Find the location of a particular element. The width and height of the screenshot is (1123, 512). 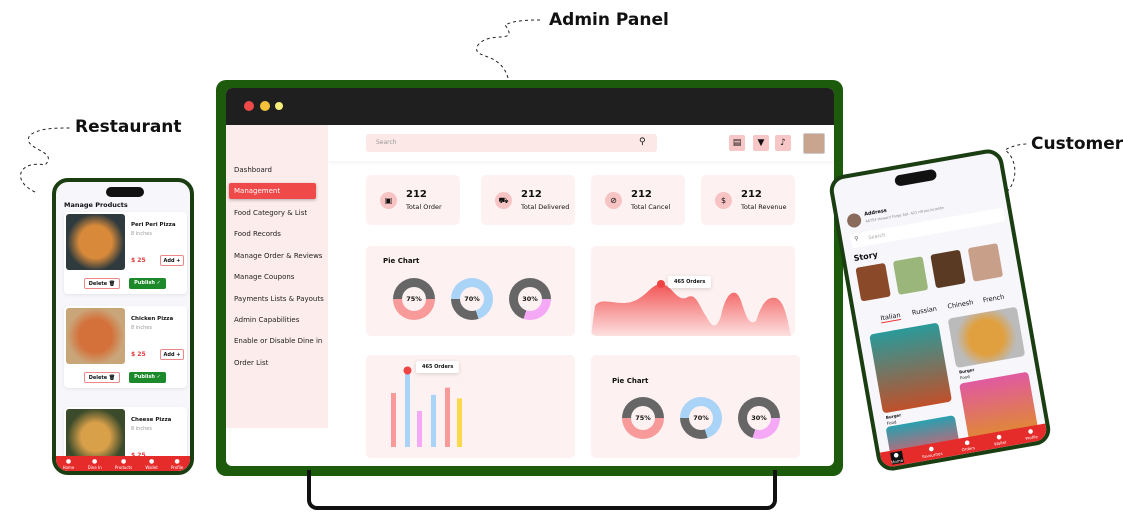

revenue-icon: $ is located at coordinates (723, 200).